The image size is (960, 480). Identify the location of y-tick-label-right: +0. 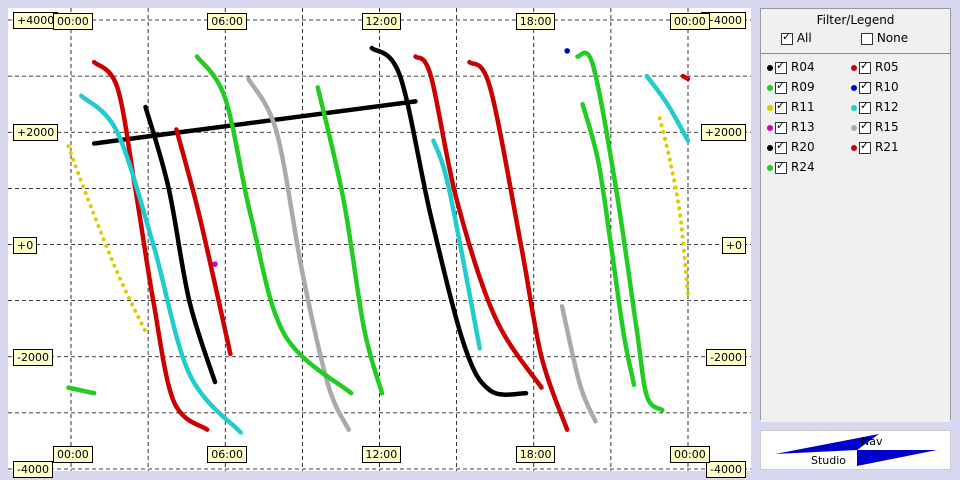
(733, 245).